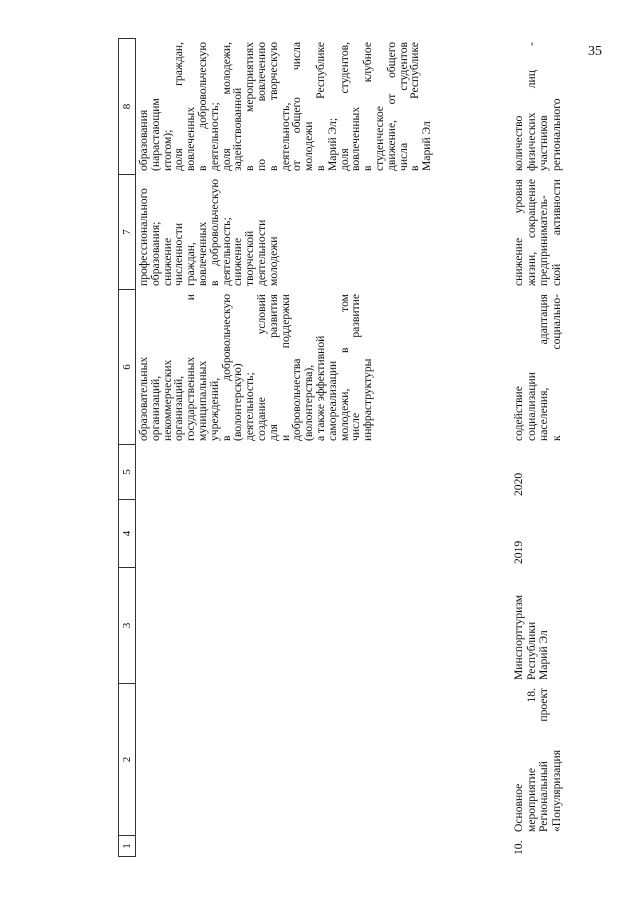  I want to click on header-col-1: 1, so click(127, 846).